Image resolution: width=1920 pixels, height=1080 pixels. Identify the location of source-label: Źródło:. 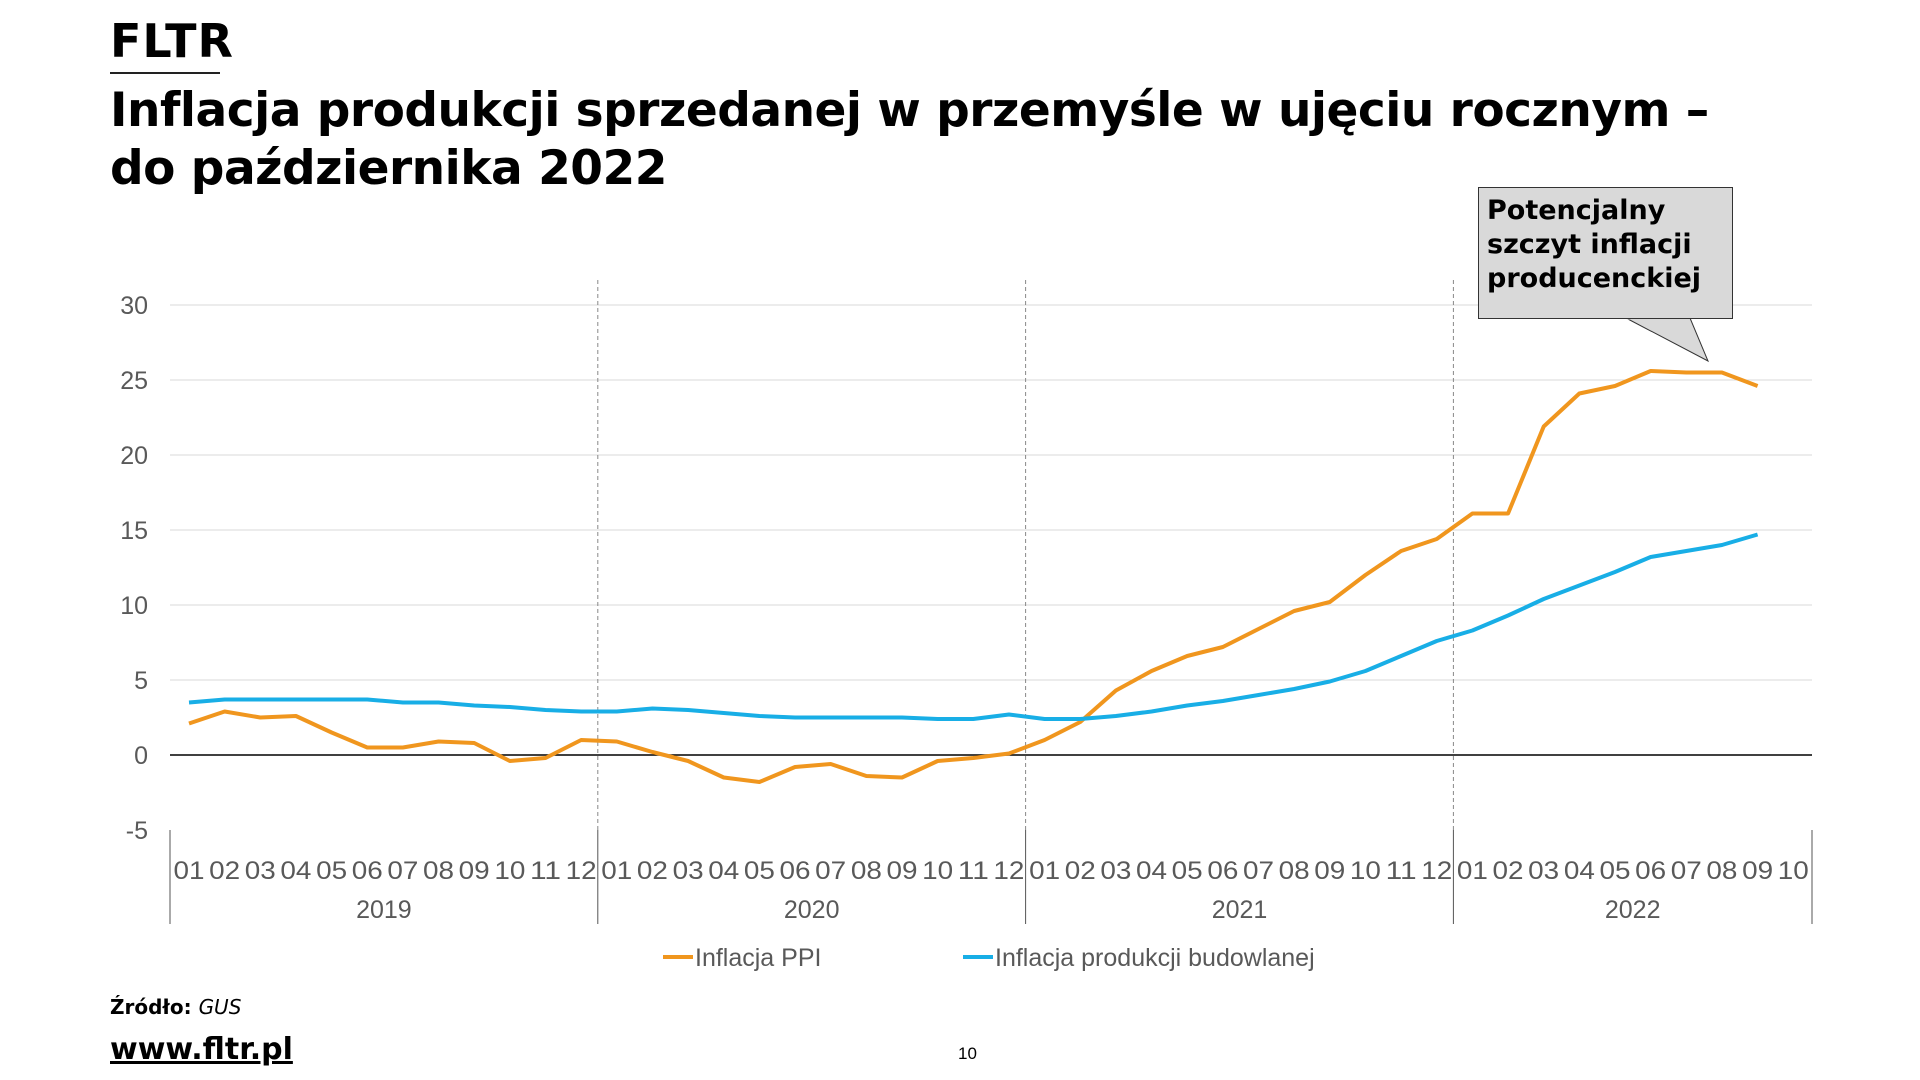
(151, 1007).